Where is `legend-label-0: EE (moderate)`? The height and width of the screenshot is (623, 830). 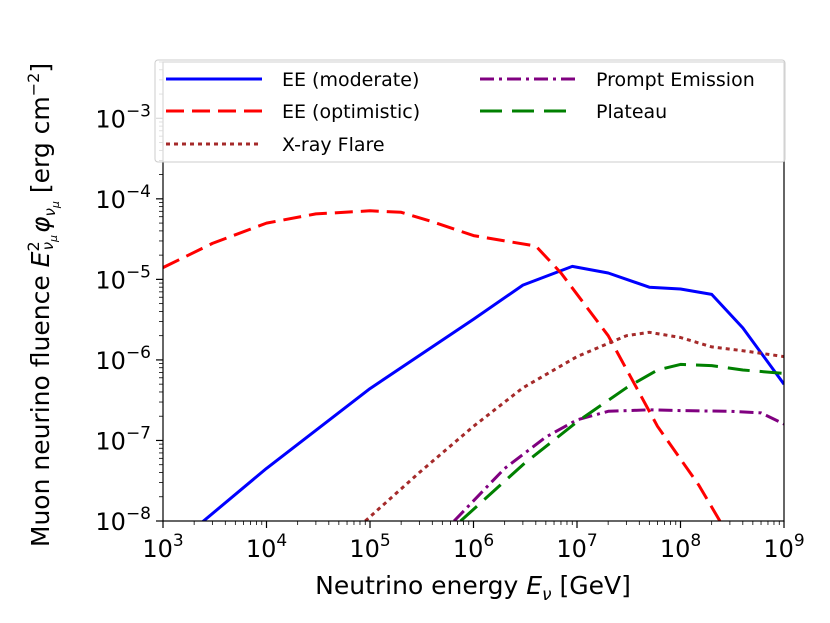 legend-label-0: EE (moderate) is located at coordinates (350, 80).